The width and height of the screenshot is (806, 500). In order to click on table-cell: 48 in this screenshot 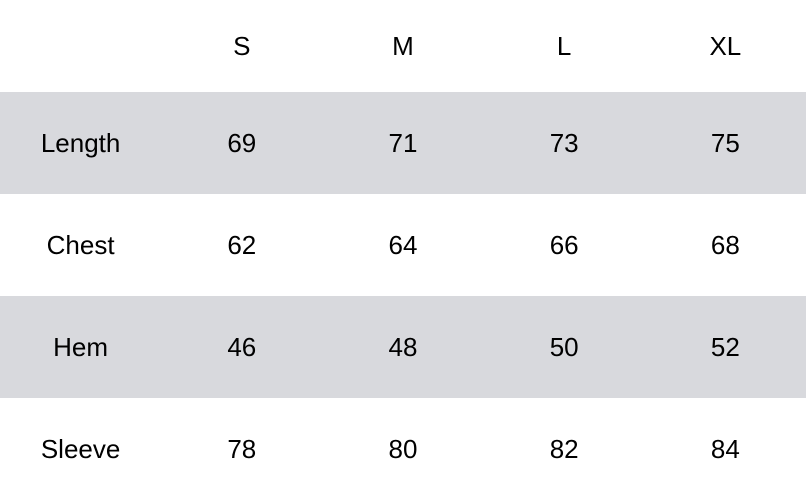, I will do `click(403, 346)`.